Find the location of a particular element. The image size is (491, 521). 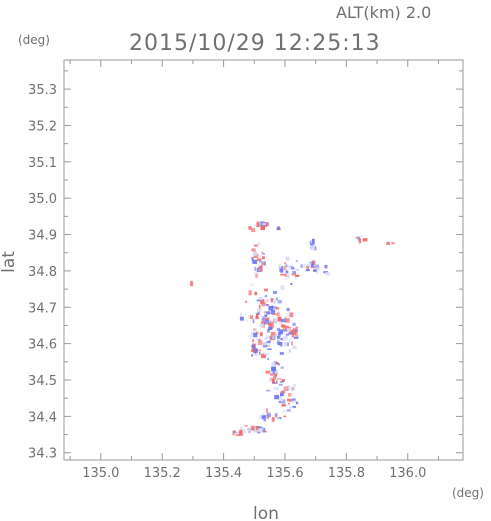

y-tick-label: 35.2 is located at coordinates (42, 126).